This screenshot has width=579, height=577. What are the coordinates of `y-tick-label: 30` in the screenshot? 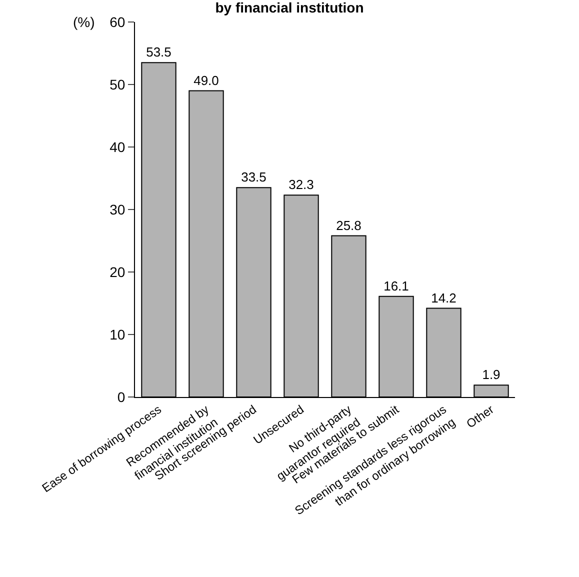 It's located at (118, 209).